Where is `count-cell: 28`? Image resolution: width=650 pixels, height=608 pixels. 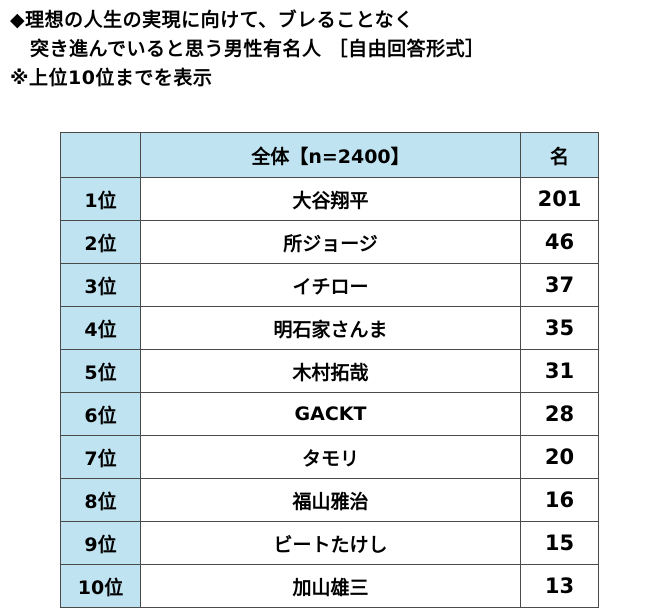
count-cell: 28 is located at coordinates (559, 414).